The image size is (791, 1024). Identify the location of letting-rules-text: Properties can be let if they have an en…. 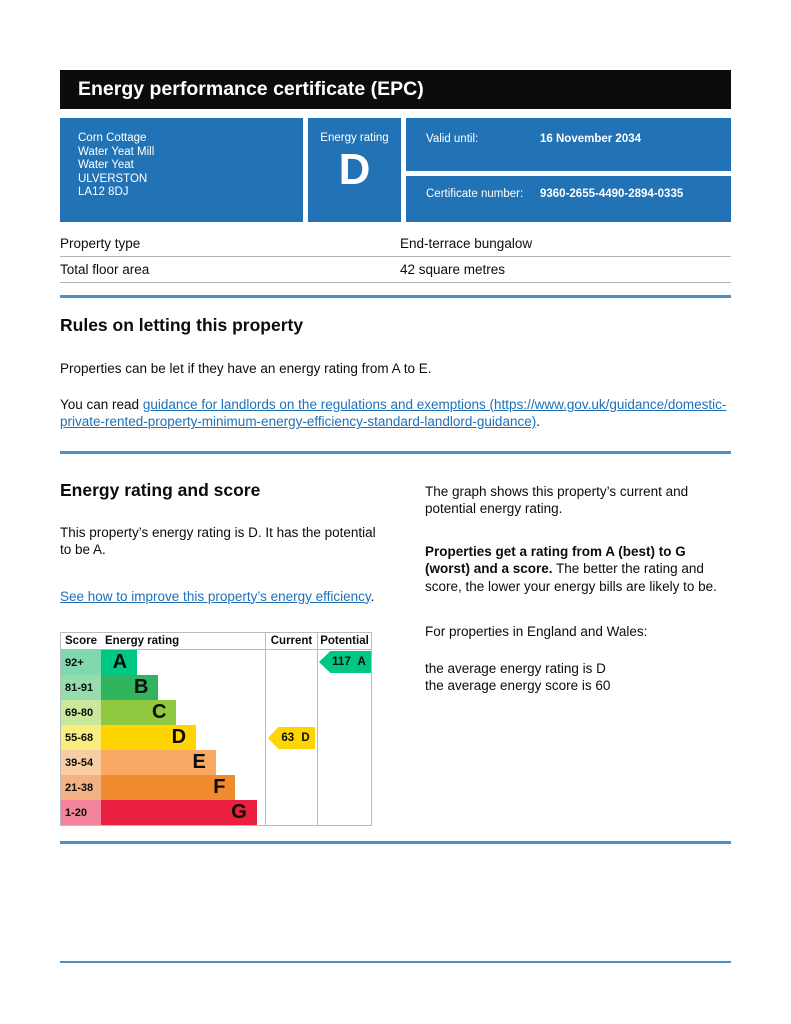
(246, 368).